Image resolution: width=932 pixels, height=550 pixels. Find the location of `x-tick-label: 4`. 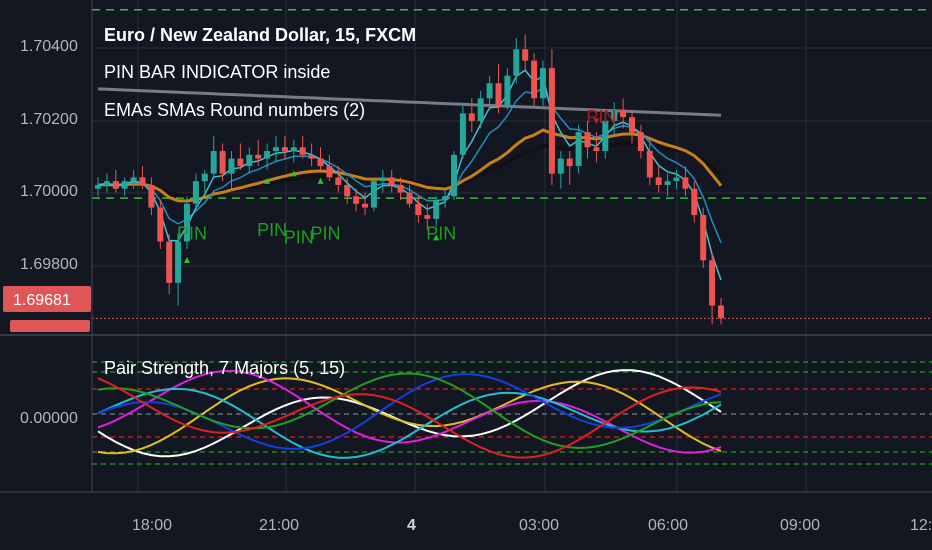

x-tick-label: 4 is located at coordinates (411, 525).